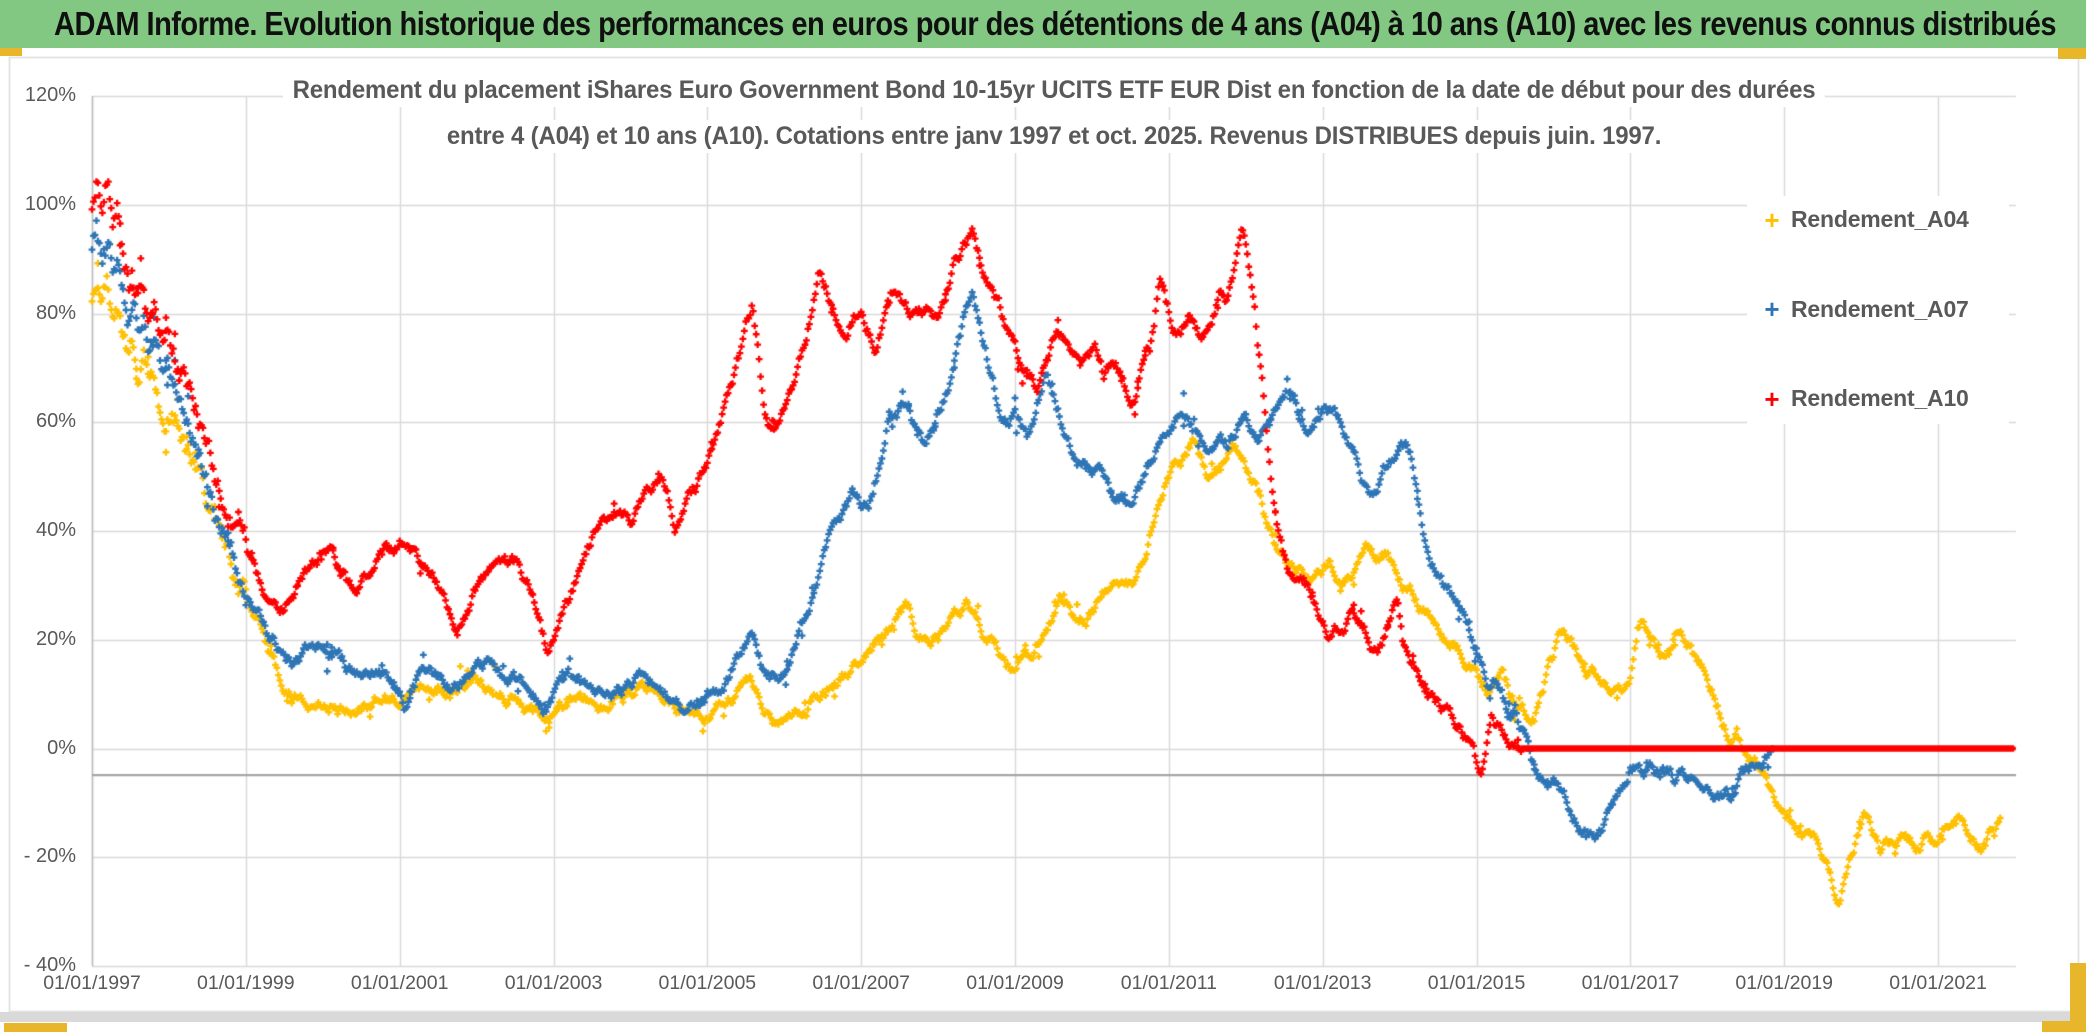  What do you see at coordinates (1630, 983) in the screenshot?
I see `x-tick-label: 01/01/2017` at bounding box center [1630, 983].